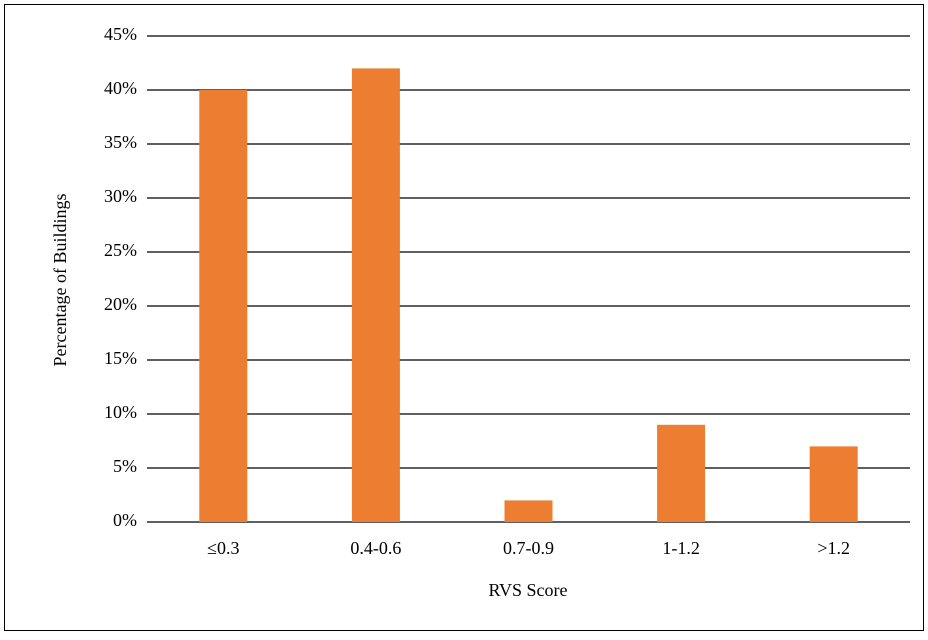  Describe the element at coordinates (223, 548) in the screenshot. I see `x-tick-label: ≤0.3` at that location.